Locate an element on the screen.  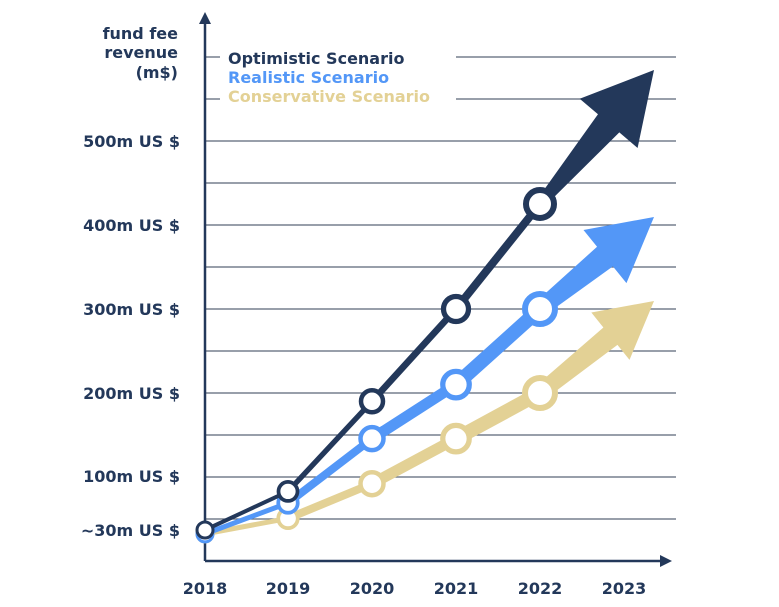
x-tick-label: 2020 is located at coordinates (372, 588).